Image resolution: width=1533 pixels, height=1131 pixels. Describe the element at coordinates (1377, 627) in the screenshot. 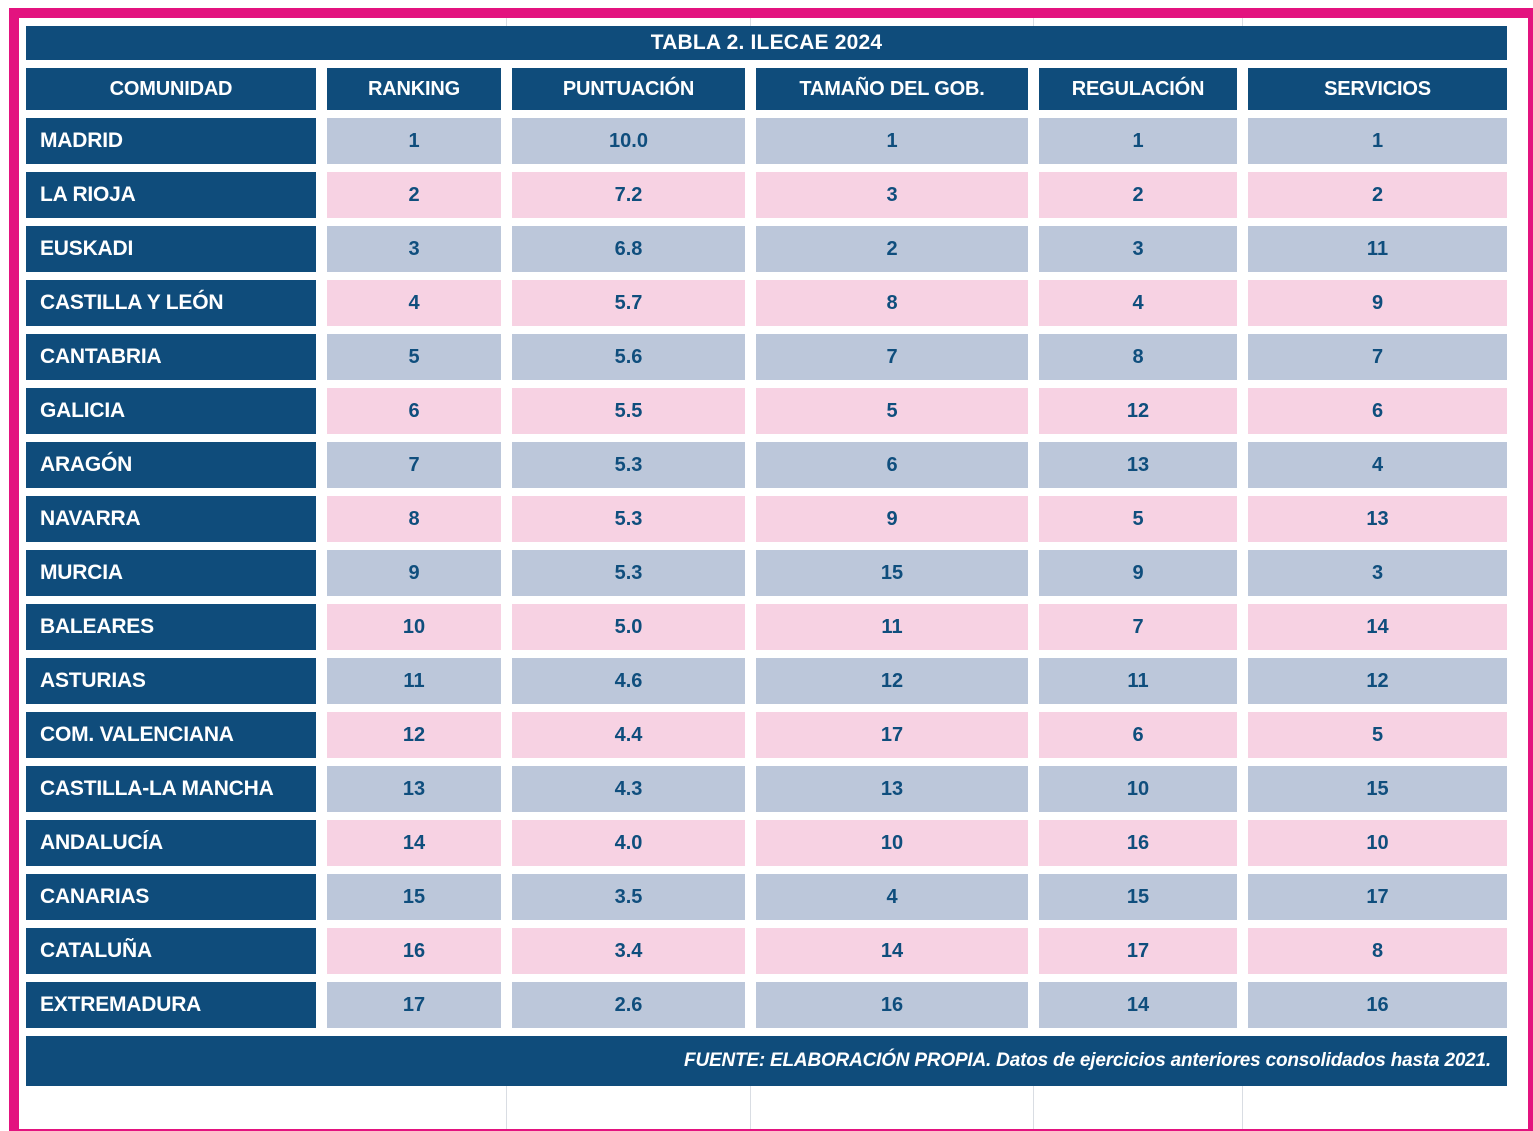

I see `cell-servicios: 14` at that location.